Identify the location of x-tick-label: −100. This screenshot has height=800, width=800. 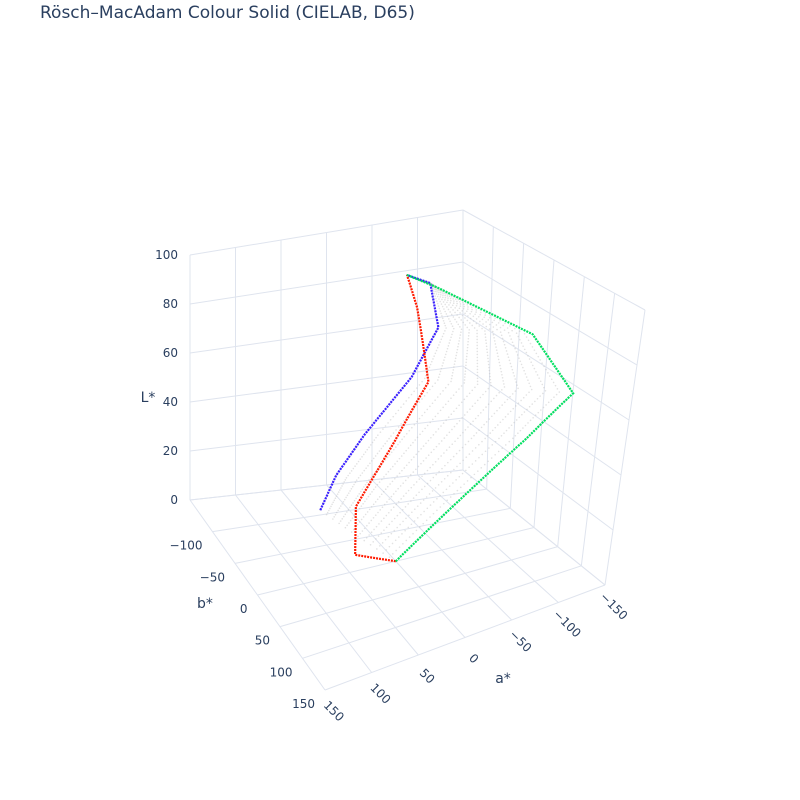
(567, 623).